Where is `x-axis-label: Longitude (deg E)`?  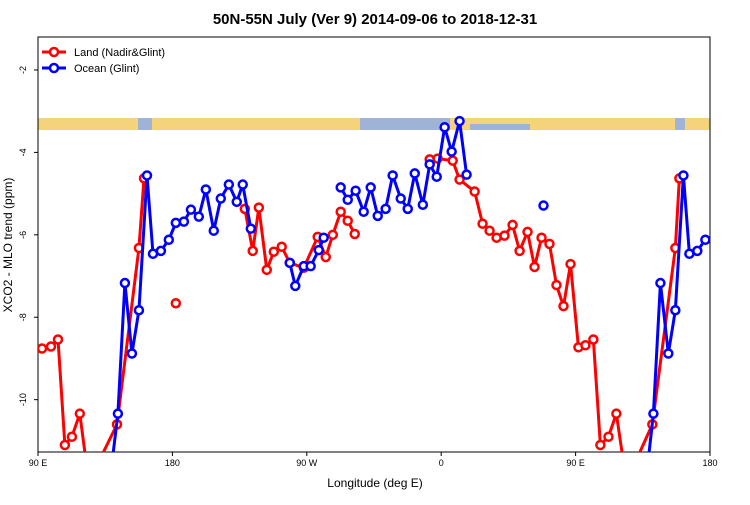
x-axis-label: Longitude (deg E) is located at coordinates (374, 483).